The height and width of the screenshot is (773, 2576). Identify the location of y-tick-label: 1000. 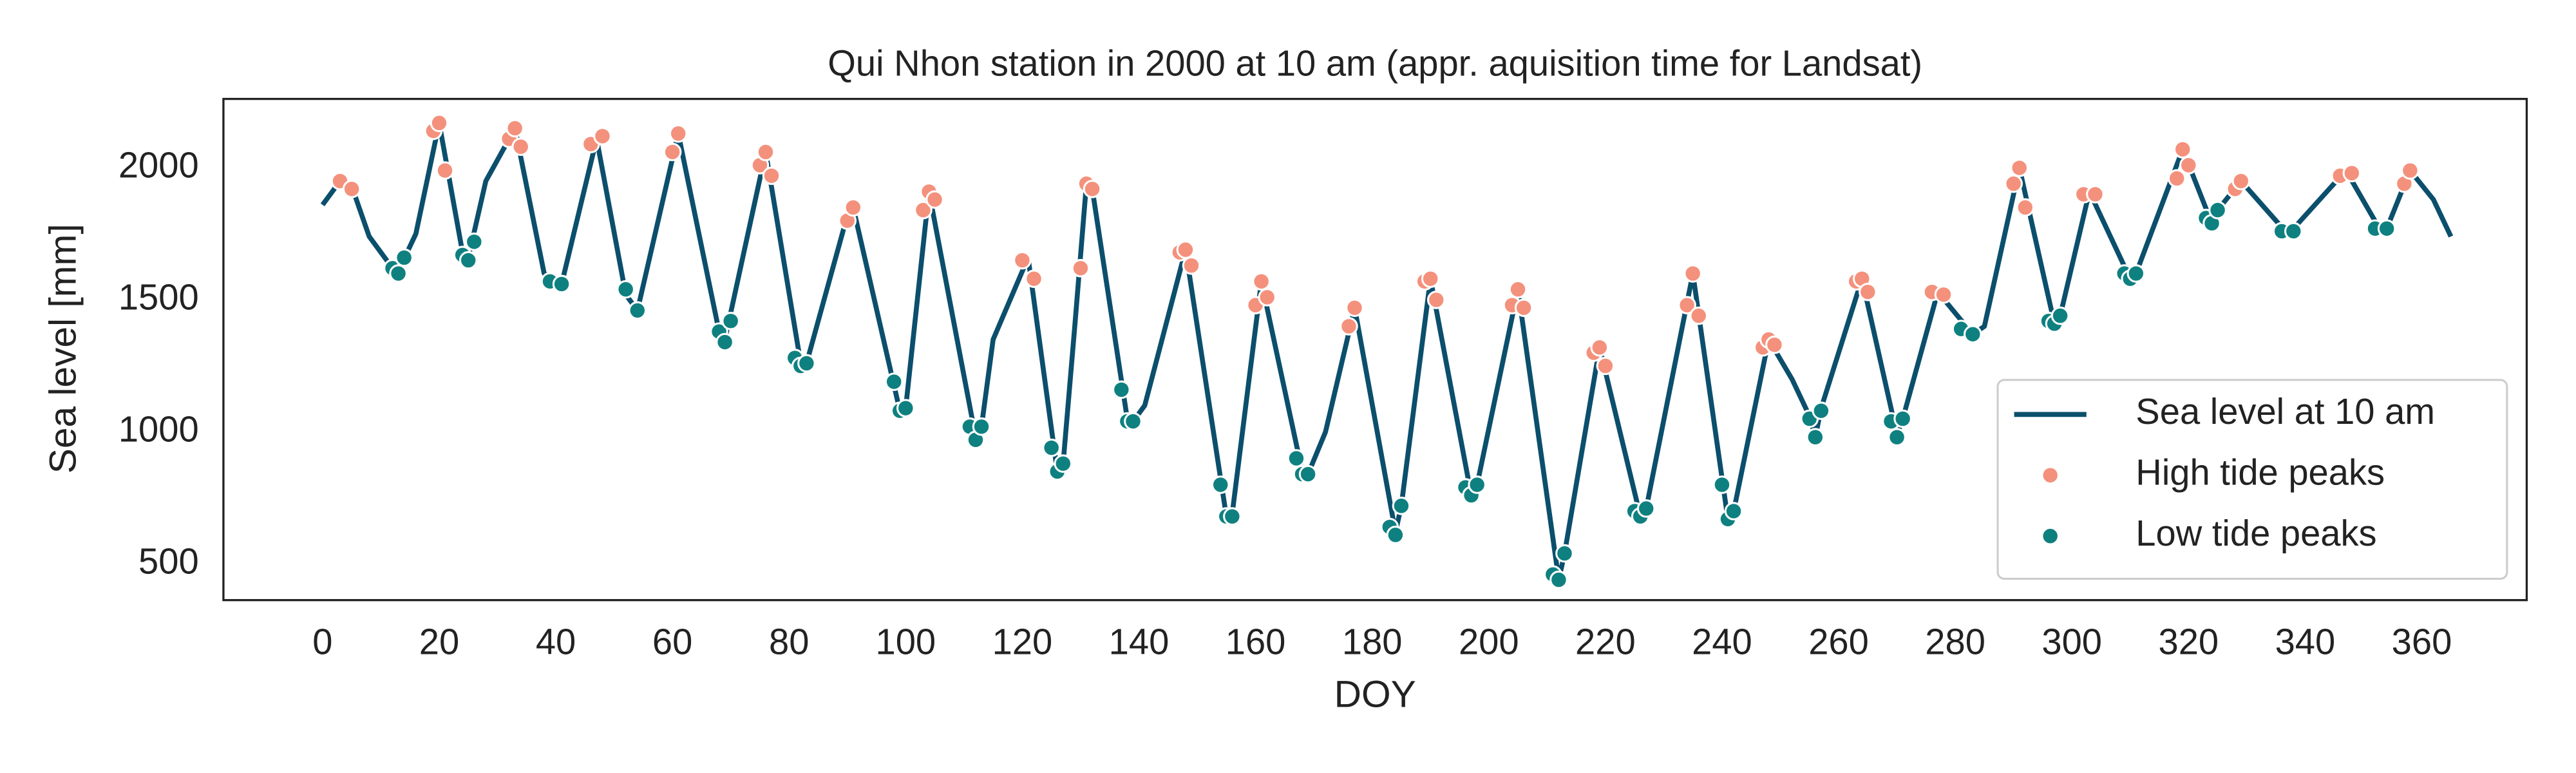
(159, 428).